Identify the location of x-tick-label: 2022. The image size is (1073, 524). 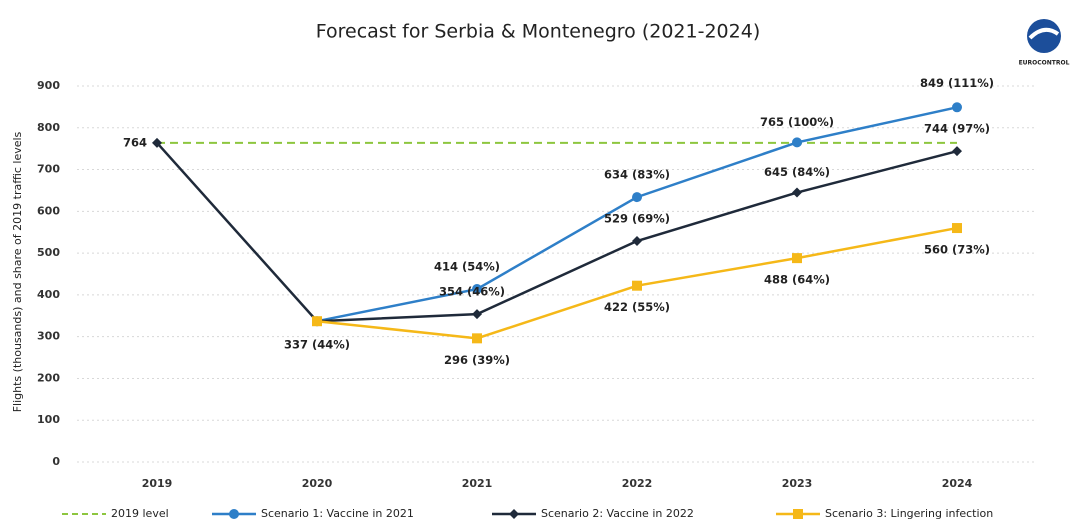
(637, 483).